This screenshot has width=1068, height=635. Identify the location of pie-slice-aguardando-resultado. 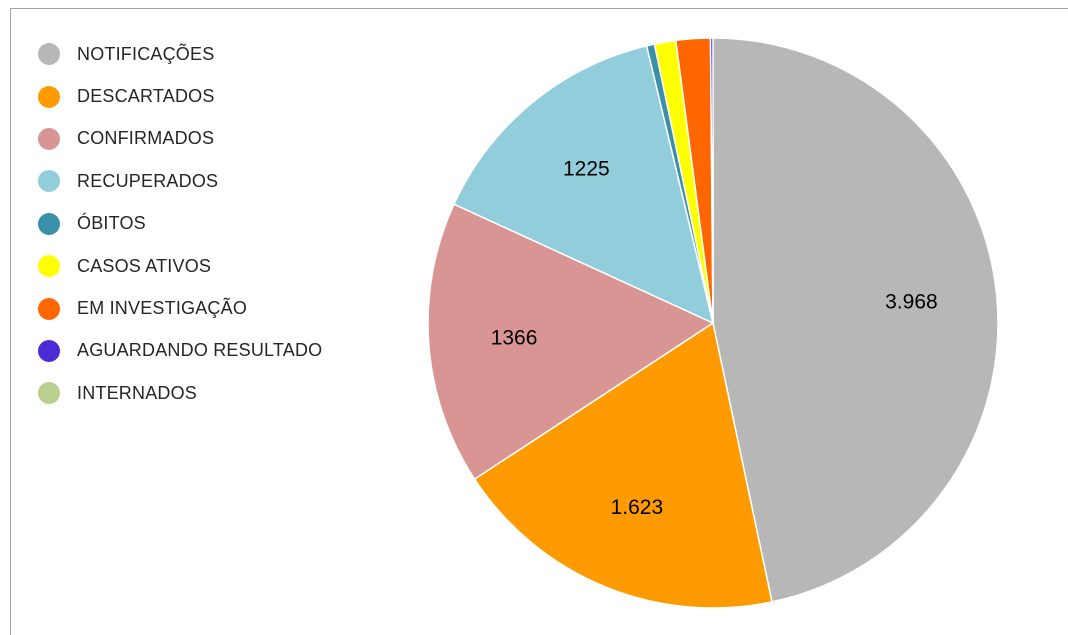
(711, 180).